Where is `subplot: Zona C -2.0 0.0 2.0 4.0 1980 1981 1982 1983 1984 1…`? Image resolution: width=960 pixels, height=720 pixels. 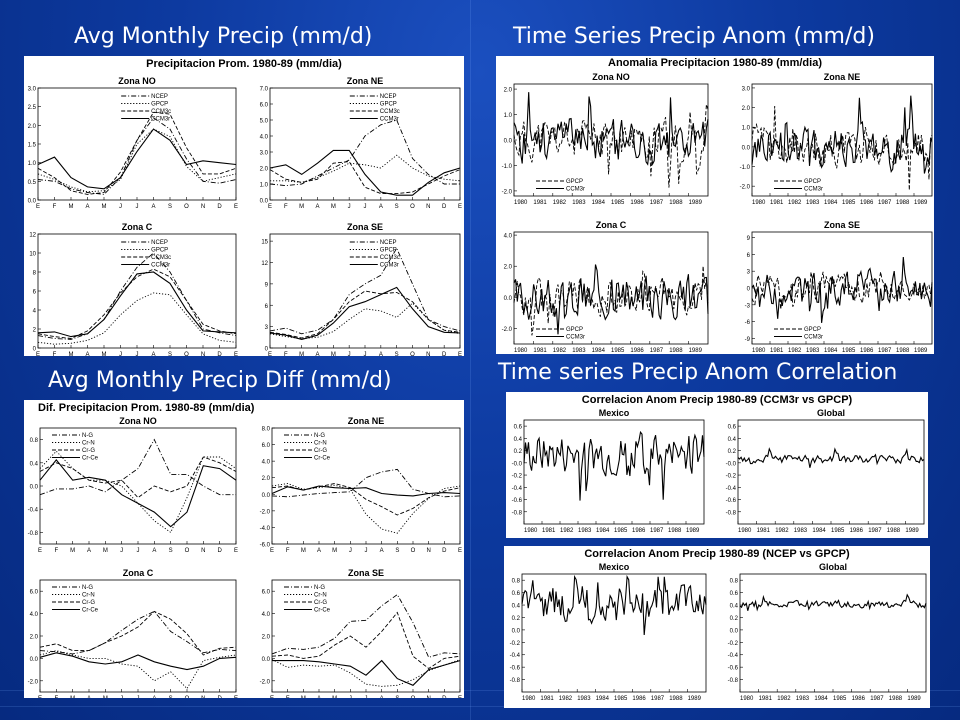 subplot: Zona C -2.0 0.0 2.0 4.0 1980 1981 1982 1983 1984 1… is located at coordinates (605, 287).